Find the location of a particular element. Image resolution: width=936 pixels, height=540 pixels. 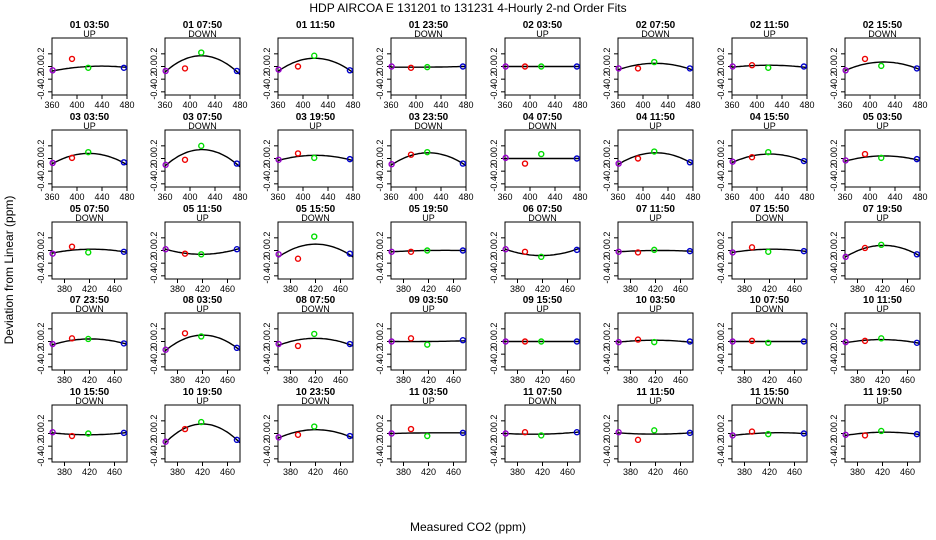

panel-frame is located at coordinates (202, 66).